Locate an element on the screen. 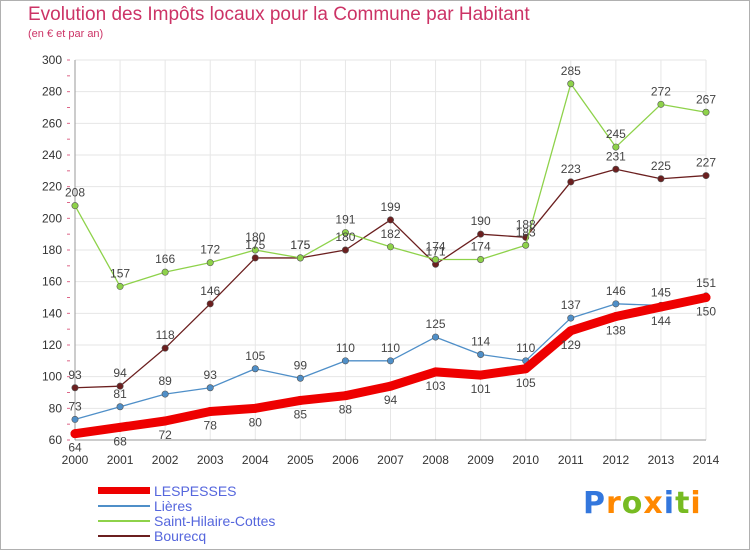  data-label: 188 is located at coordinates (526, 224).